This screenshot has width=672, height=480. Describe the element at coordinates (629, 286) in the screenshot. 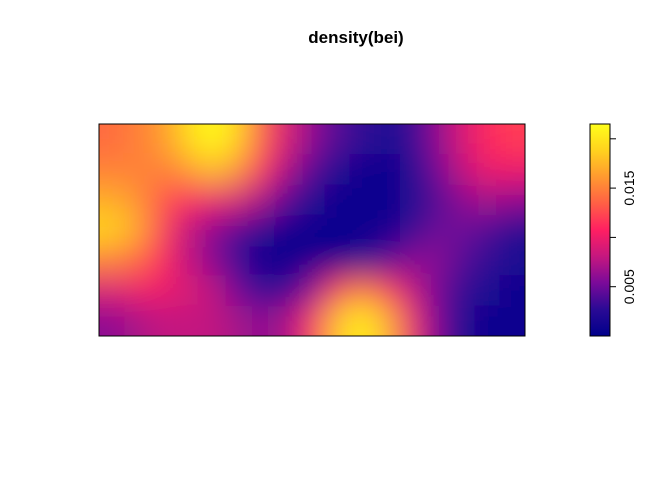

I see `colorbar-tick-label: 0.005` at that location.